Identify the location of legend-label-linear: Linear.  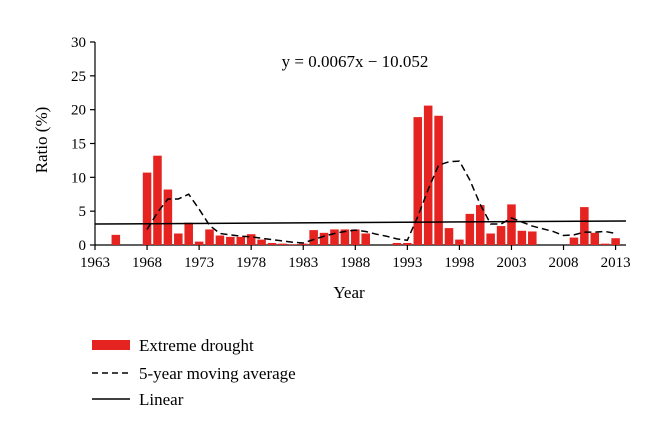
(161, 399).